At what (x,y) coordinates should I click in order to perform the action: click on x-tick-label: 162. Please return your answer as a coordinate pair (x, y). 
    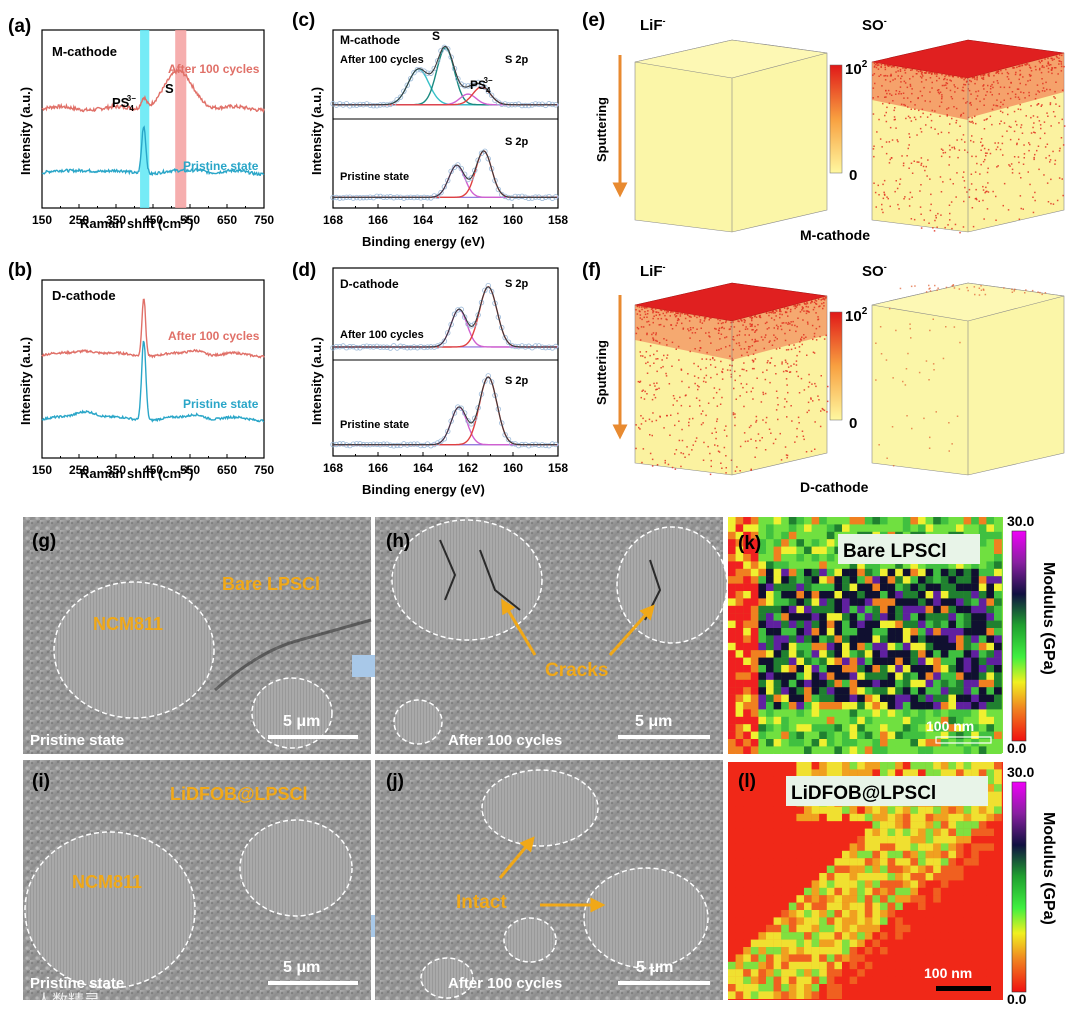
    Looking at the image, I should click on (468, 468).